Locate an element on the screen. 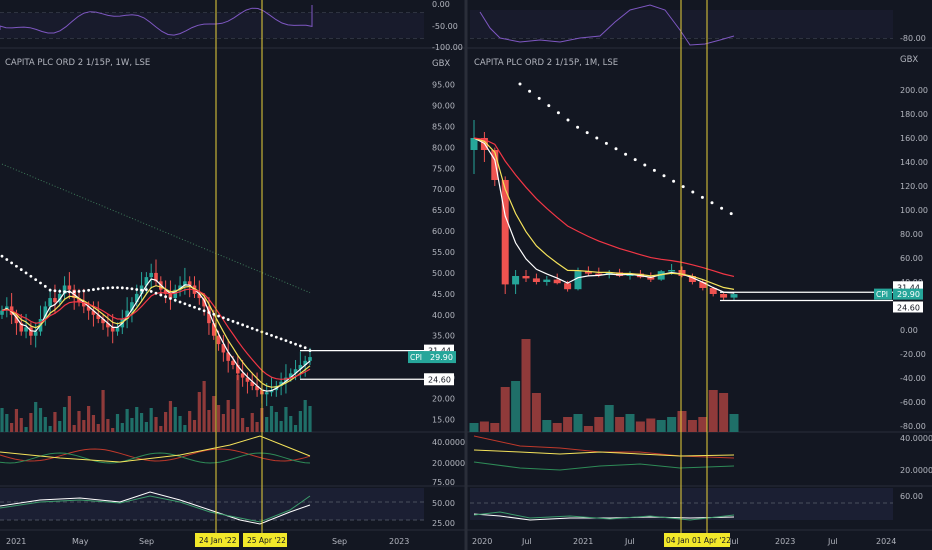 The height and width of the screenshot is (550, 932). left-price-tick-label: 40.00 is located at coordinates (443, 315).